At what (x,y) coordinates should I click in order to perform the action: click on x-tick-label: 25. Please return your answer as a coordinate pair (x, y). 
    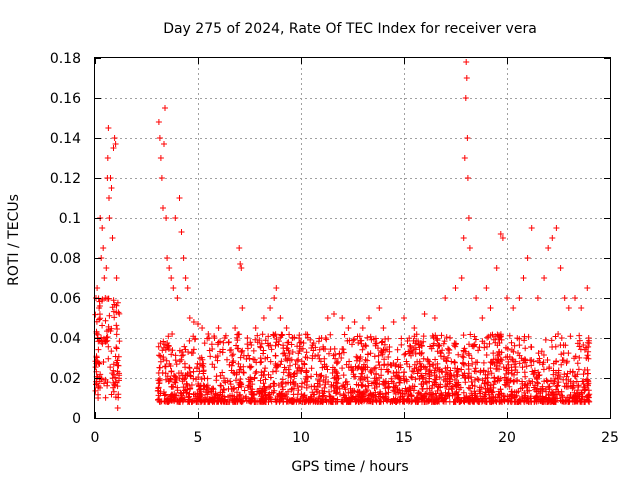
    Looking at the image, I should click on (610, 438).